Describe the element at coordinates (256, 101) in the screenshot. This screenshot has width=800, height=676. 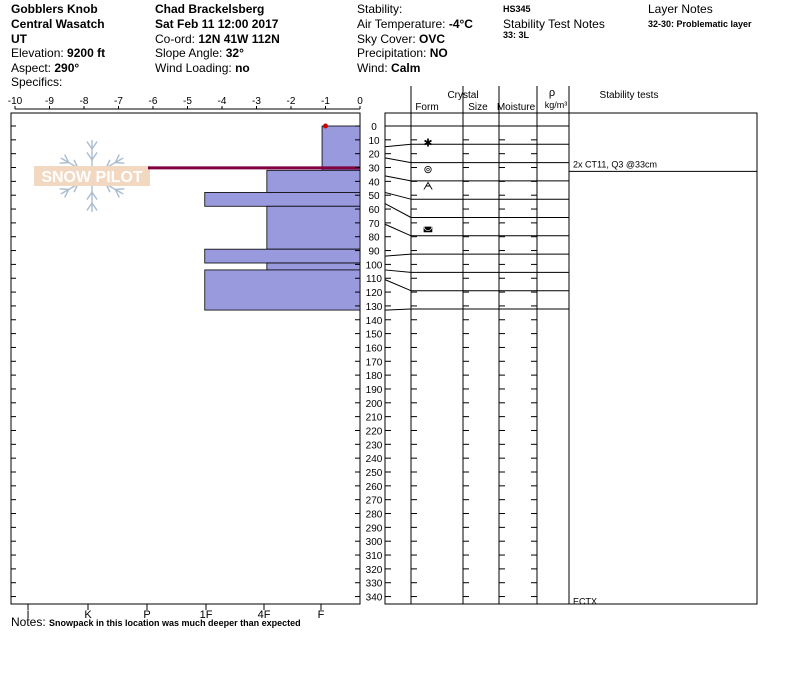
I see `temperature-tick-label: -3` at that location.